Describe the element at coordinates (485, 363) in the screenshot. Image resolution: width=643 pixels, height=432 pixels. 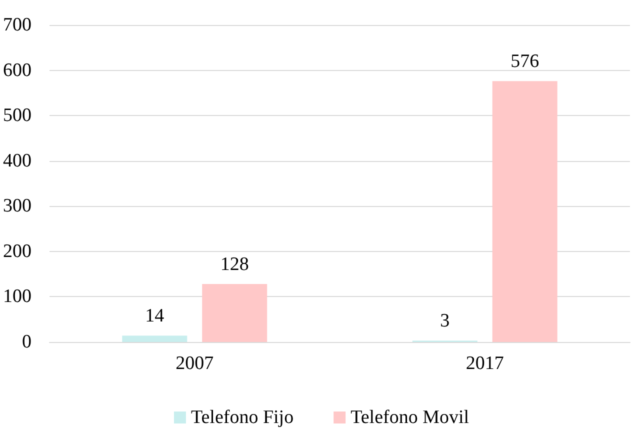
I see `x-tick-label: 2017` at that location.